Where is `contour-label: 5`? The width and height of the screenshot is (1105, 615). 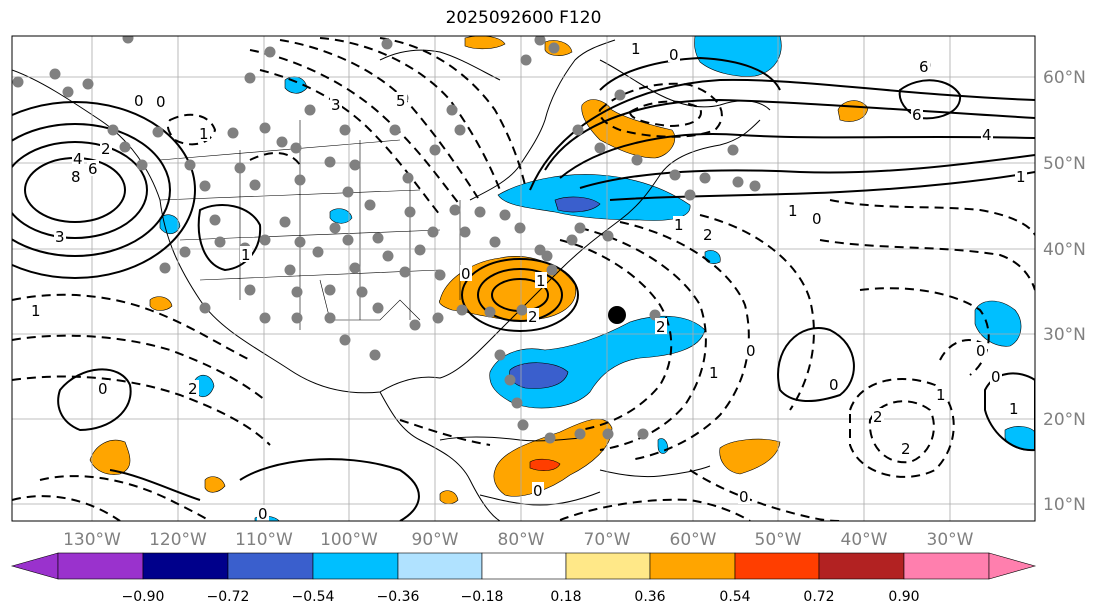 contour-label: 5 is located at coordinates (401, 101).